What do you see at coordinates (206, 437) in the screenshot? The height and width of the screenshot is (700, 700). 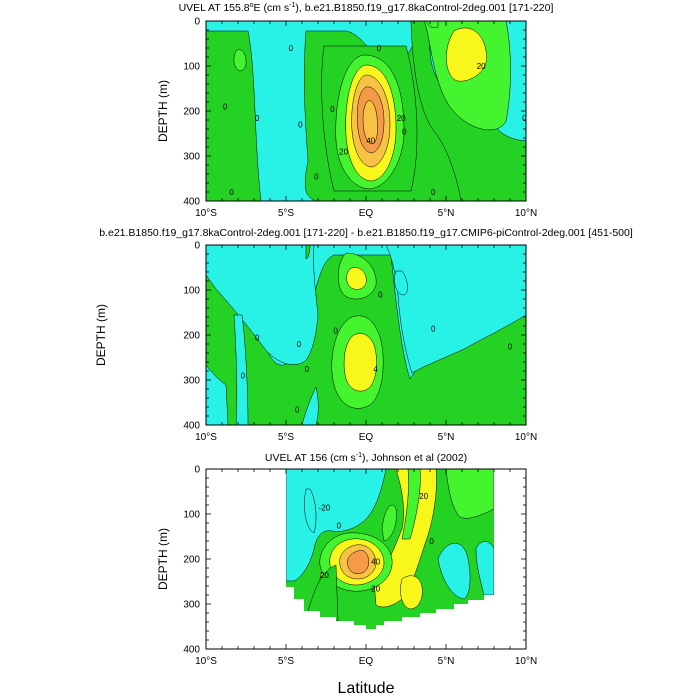 I see `panel-2-xtick-label: 10°S` at bounding box center [206, 437].